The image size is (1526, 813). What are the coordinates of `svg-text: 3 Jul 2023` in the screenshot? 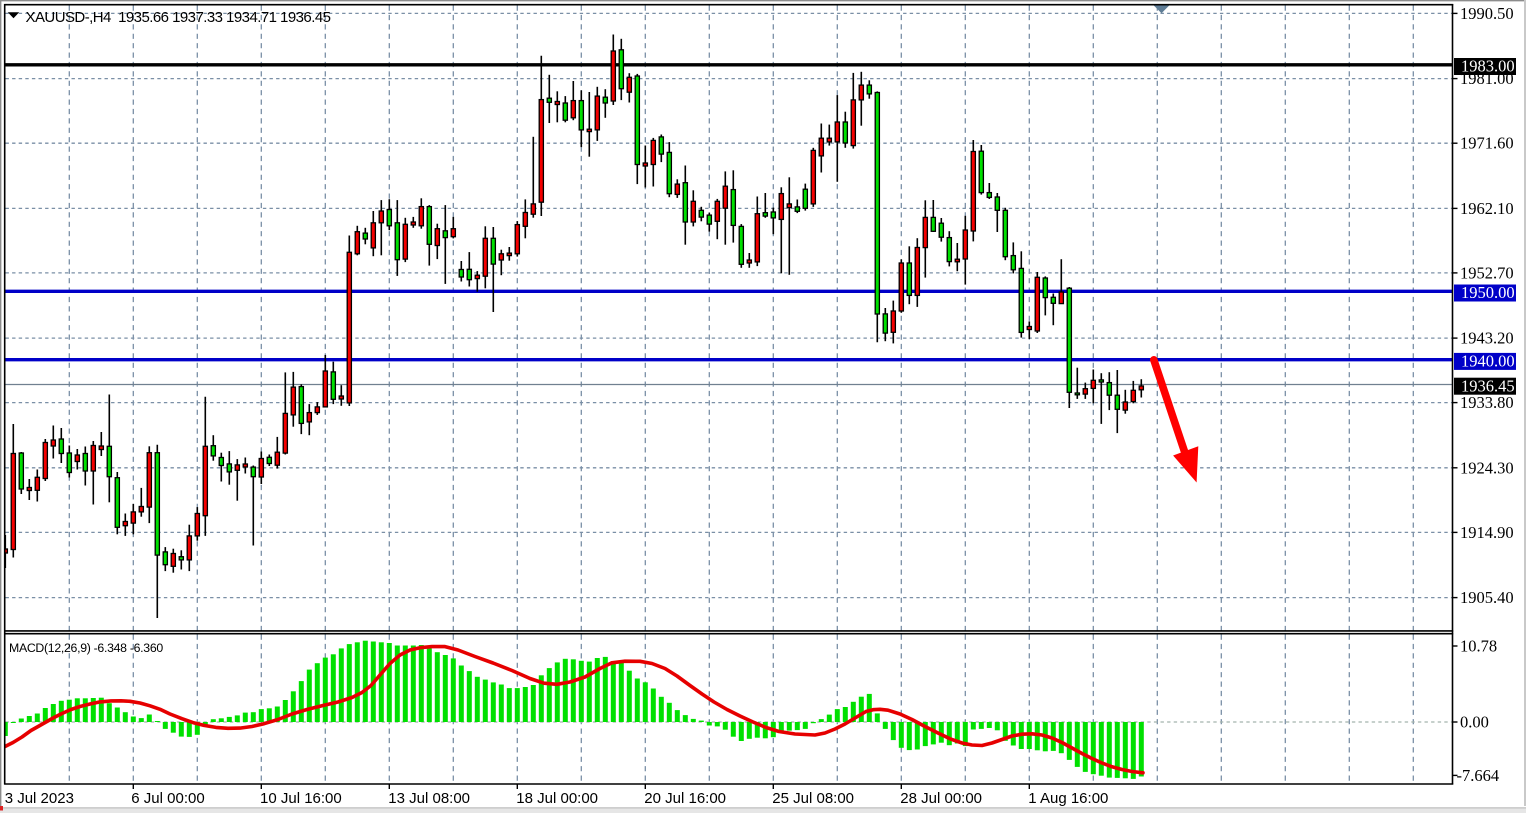 It's located at (39, 798).